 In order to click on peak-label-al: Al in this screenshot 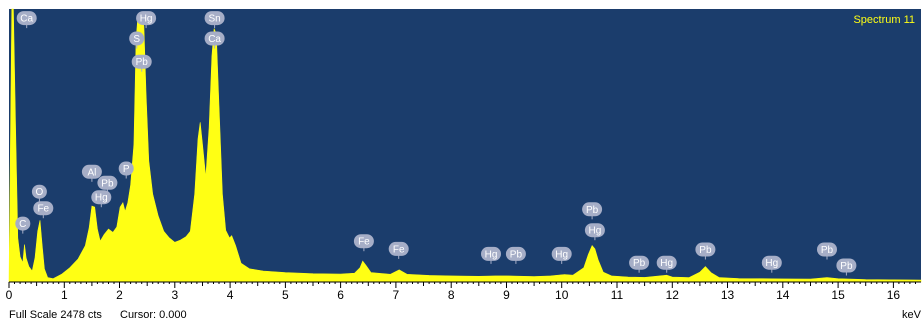, I will do `click(91, 173)`.